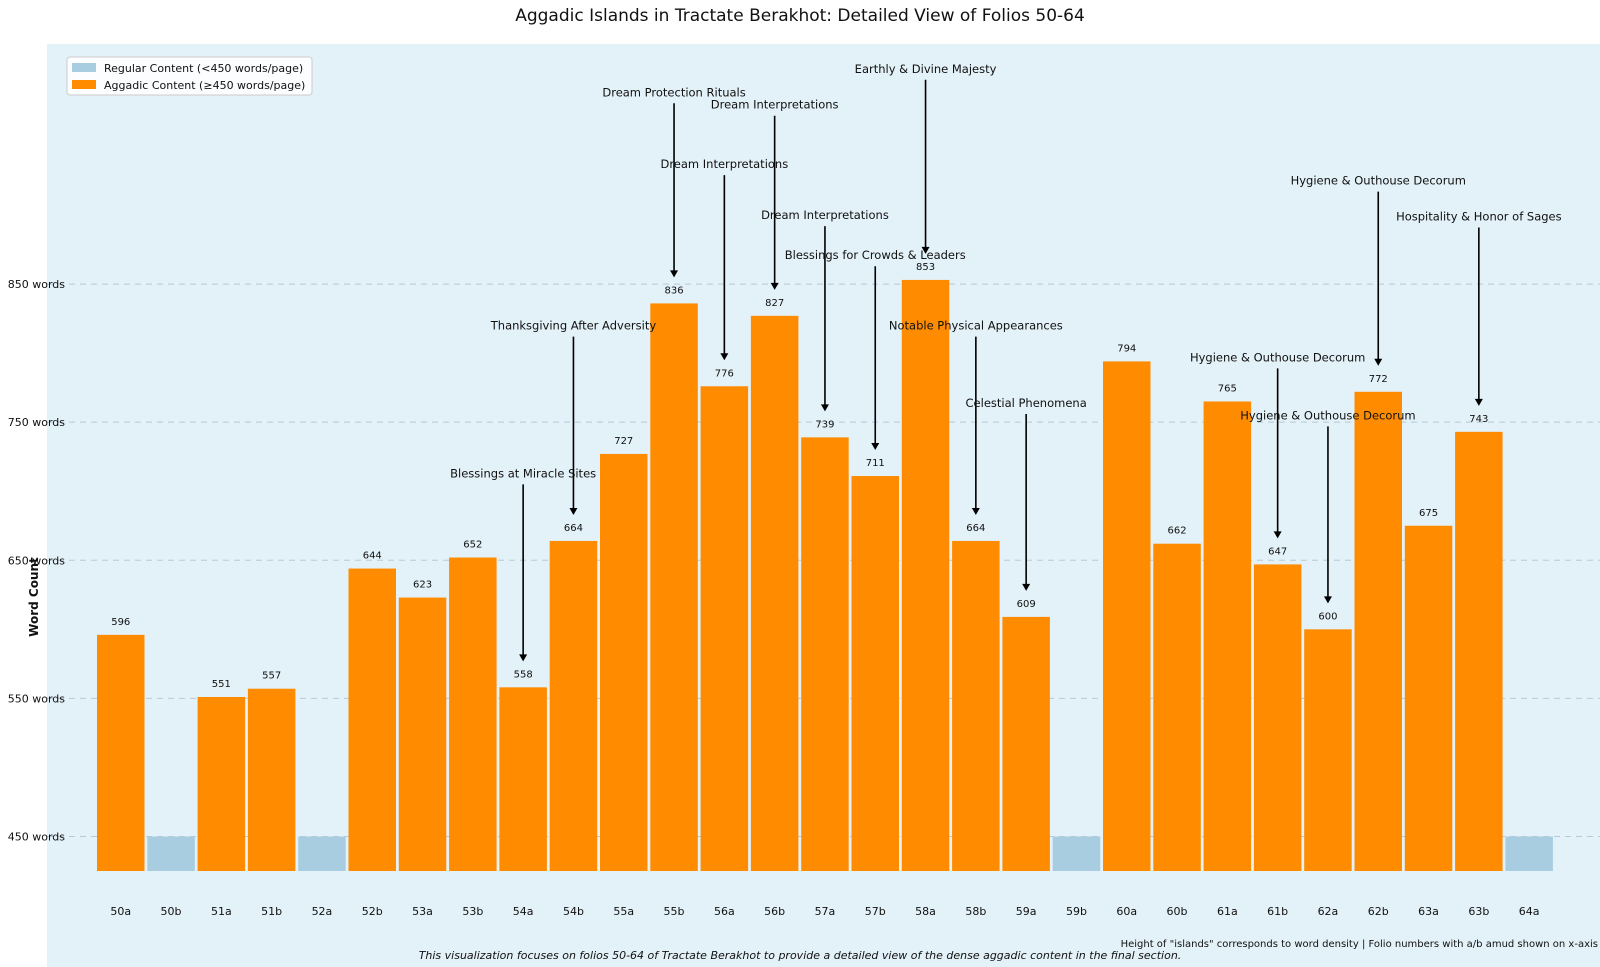 The height and width of the screenshot is (967, 1600). What do you see at coordinates (1127, 616) in the screenshot?
I see `bar-60a` at bounding box center [1127, 616].